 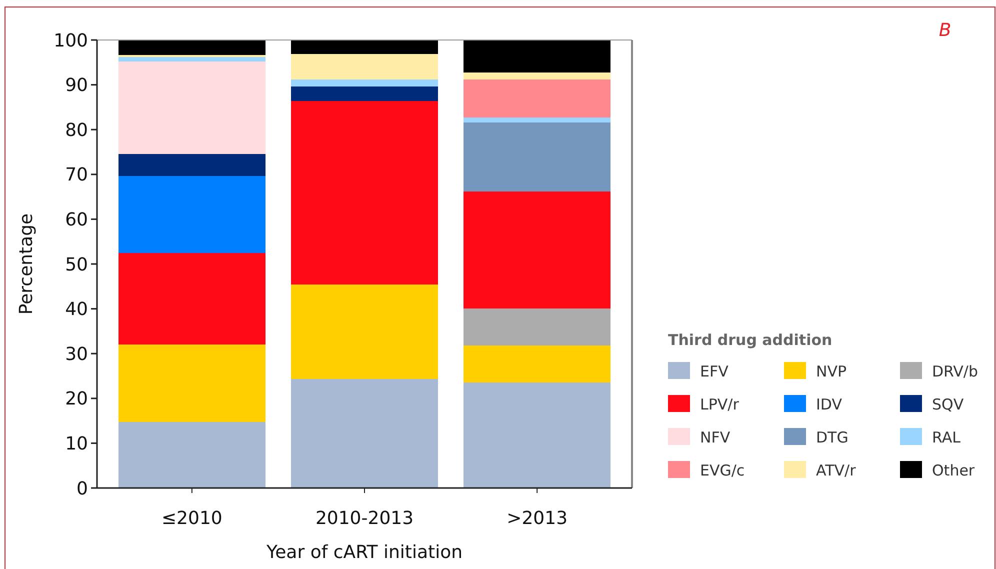 What do you see at coordinates (832, 437) in the screenshot?
I see `legend-label: DTG` at bounding box center [832, 437].